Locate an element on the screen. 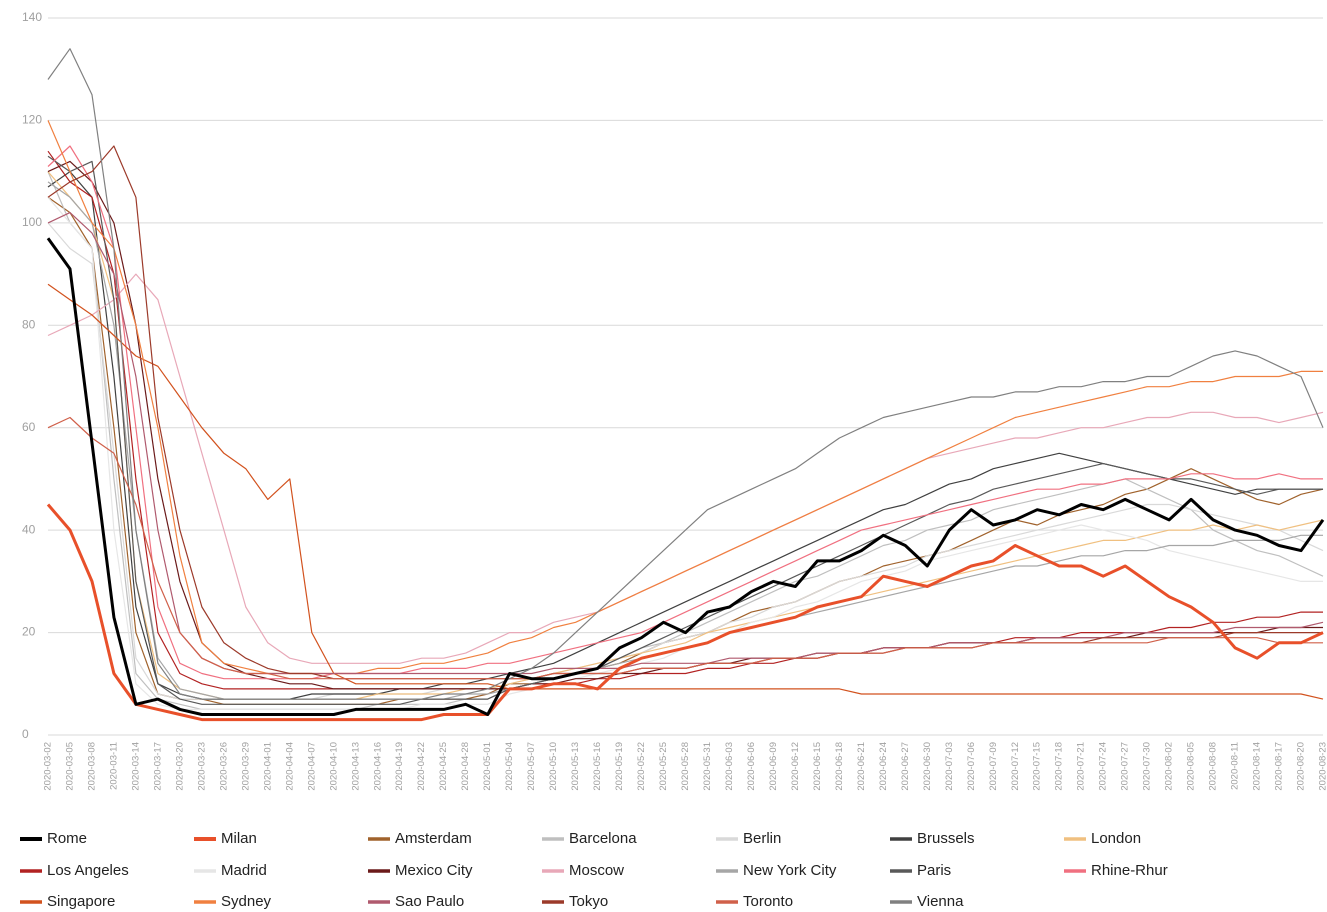 The image size is (1327, 912). legend-label: London is located at coordinates (1116, 838).